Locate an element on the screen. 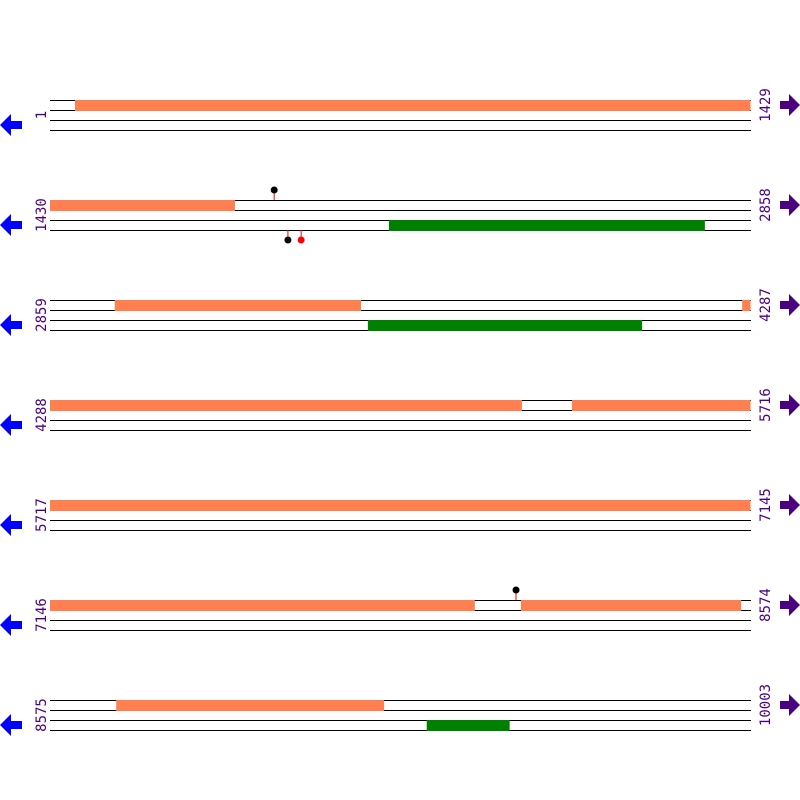 Image resolution: width=800 pixels, height=800 pixels. row-end-label: 1429 is located at coordinates (766, 105).